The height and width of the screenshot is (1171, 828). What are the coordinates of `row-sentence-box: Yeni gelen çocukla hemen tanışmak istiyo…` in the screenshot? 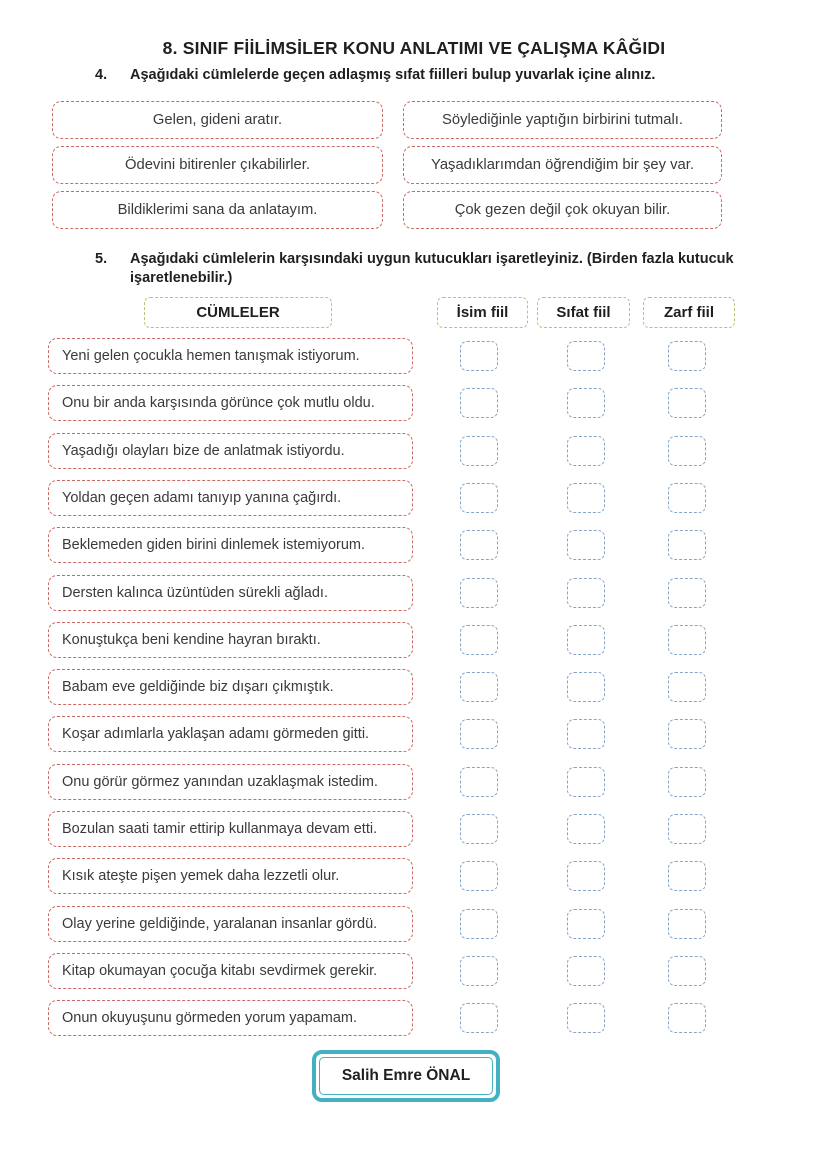 It's located at (230, 356).